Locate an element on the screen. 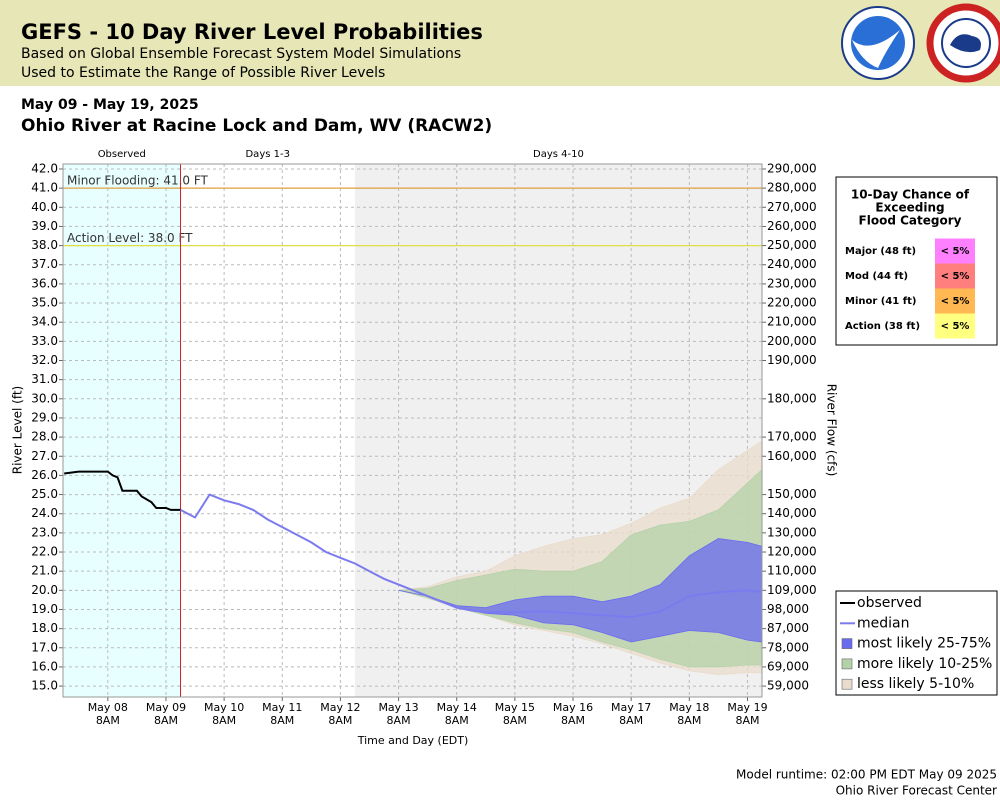 The image size is (1000, 800). x-tick-label: May 14 is located at coordinates (457, 707).